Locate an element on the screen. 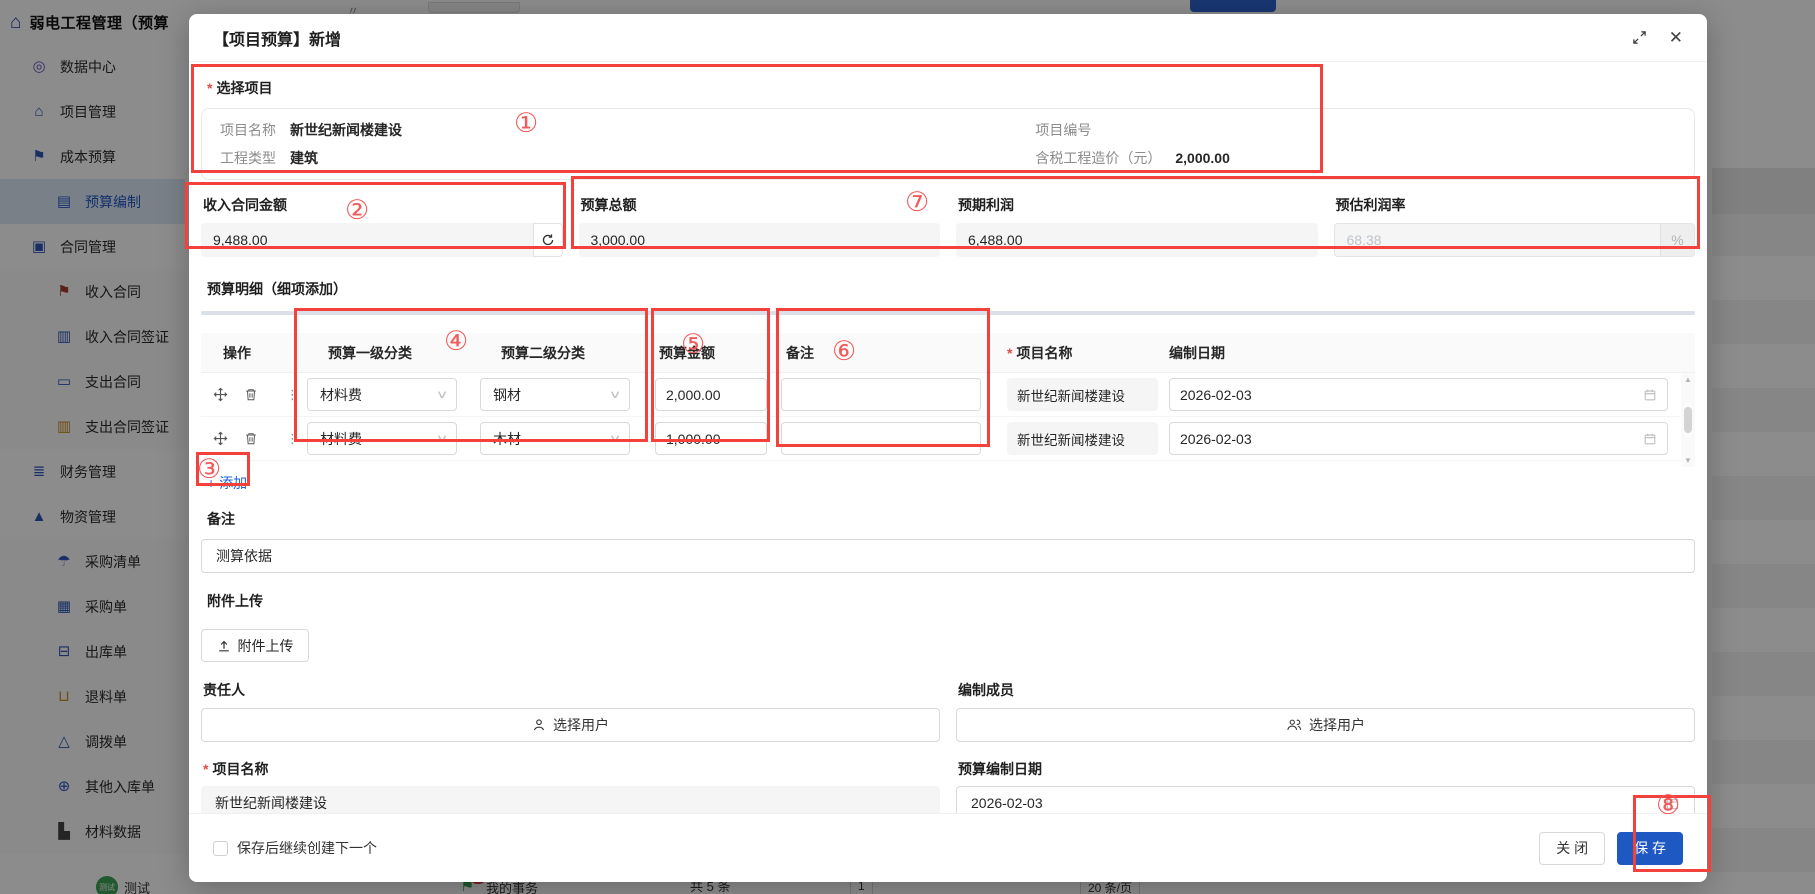 This screenshot has height=894, width=1815. parachute-icon: ☂ is located at coordinates (64, 561).